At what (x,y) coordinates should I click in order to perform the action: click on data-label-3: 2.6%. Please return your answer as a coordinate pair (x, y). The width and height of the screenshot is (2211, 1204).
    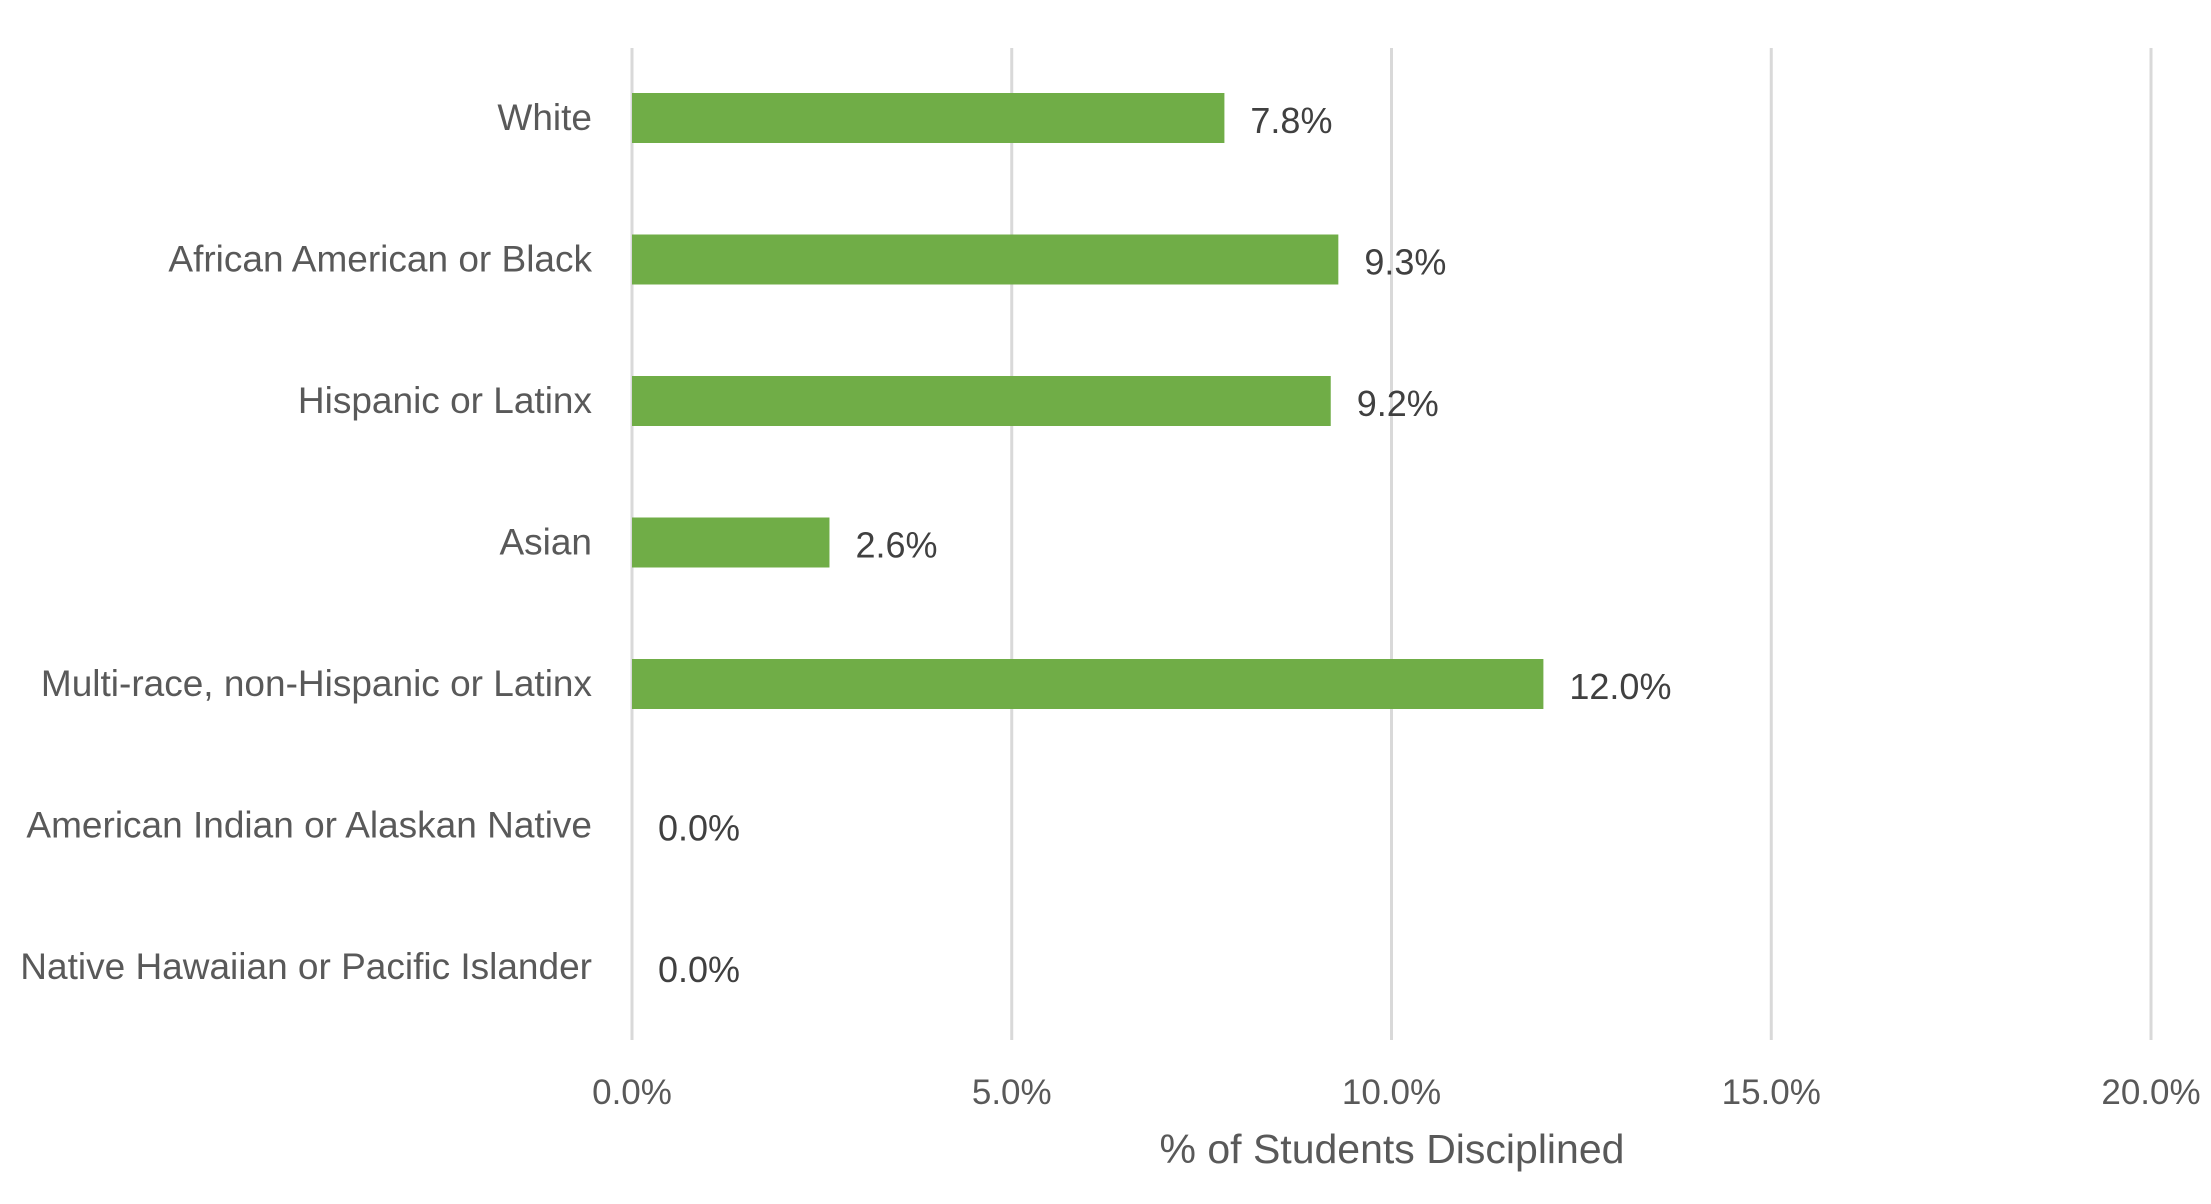
    Looking at the image, I should click on (896, 545).